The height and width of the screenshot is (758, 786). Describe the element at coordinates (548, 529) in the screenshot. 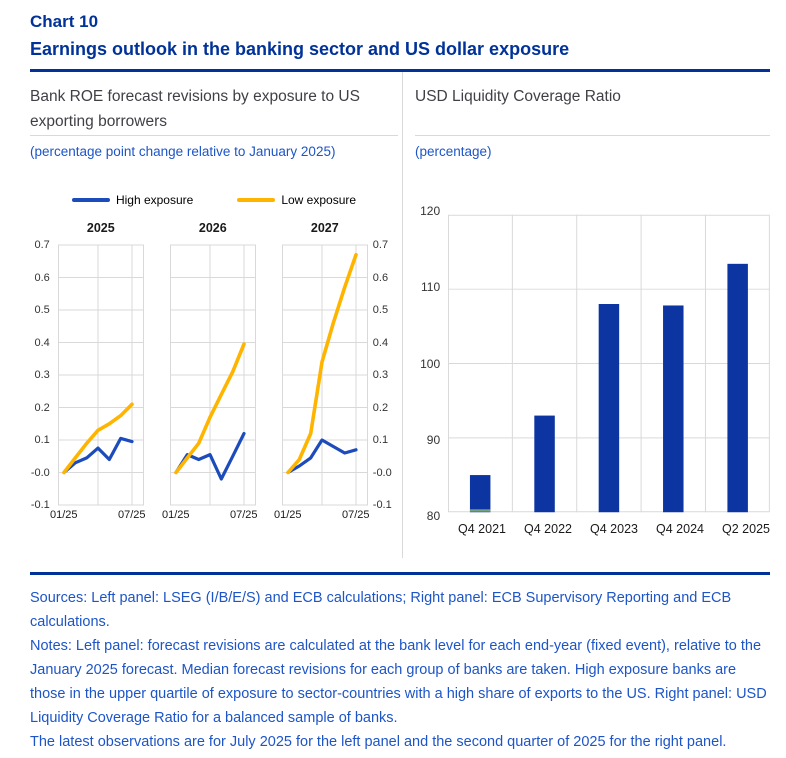

I see `bar-category-label: Q4 2022` at that location.